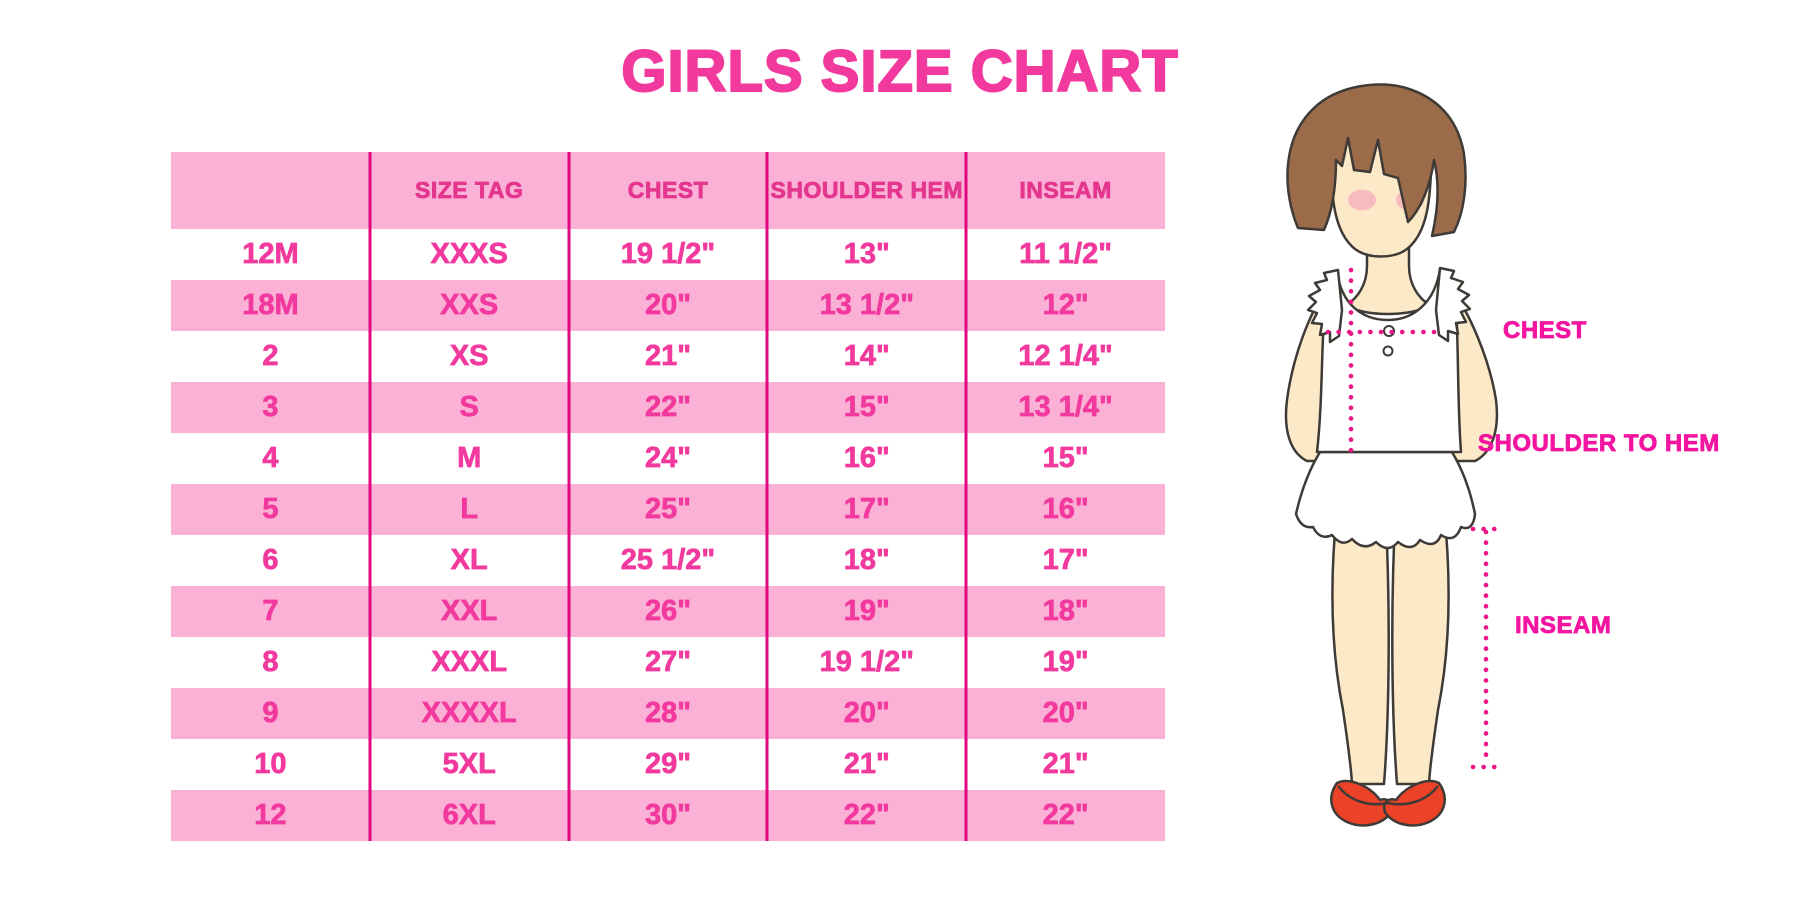 Image resolution: width=1800 pixels, height=900 pixels. Describe the element at coordinates (469, 254) in the screenshot. I see `table-cell: XXXS` at that location.